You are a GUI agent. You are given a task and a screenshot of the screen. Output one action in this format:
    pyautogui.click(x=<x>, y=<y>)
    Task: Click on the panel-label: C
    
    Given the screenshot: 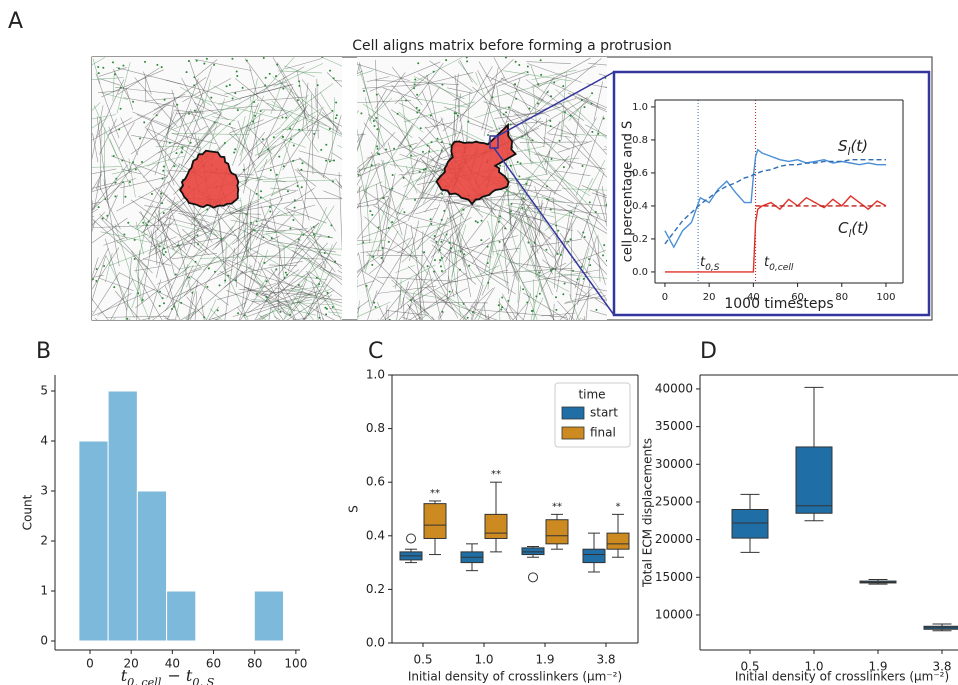 What is the action you would take?
    pyautogui.click(x=375, y=351)
    